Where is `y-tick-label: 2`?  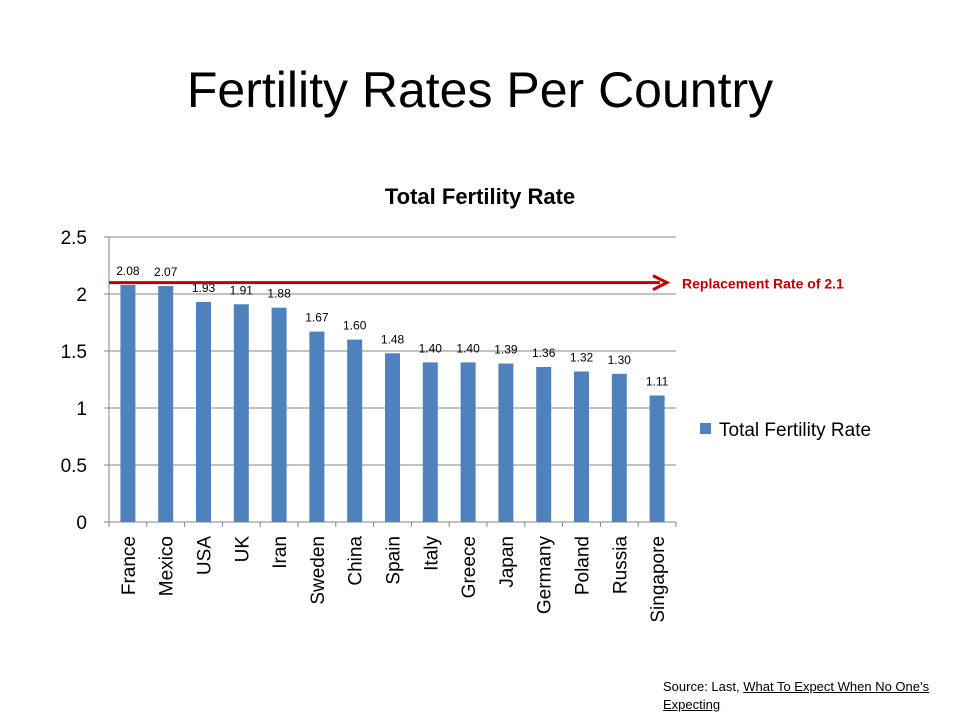 y-tick-label: 2 is located at coordinates (81, 295).